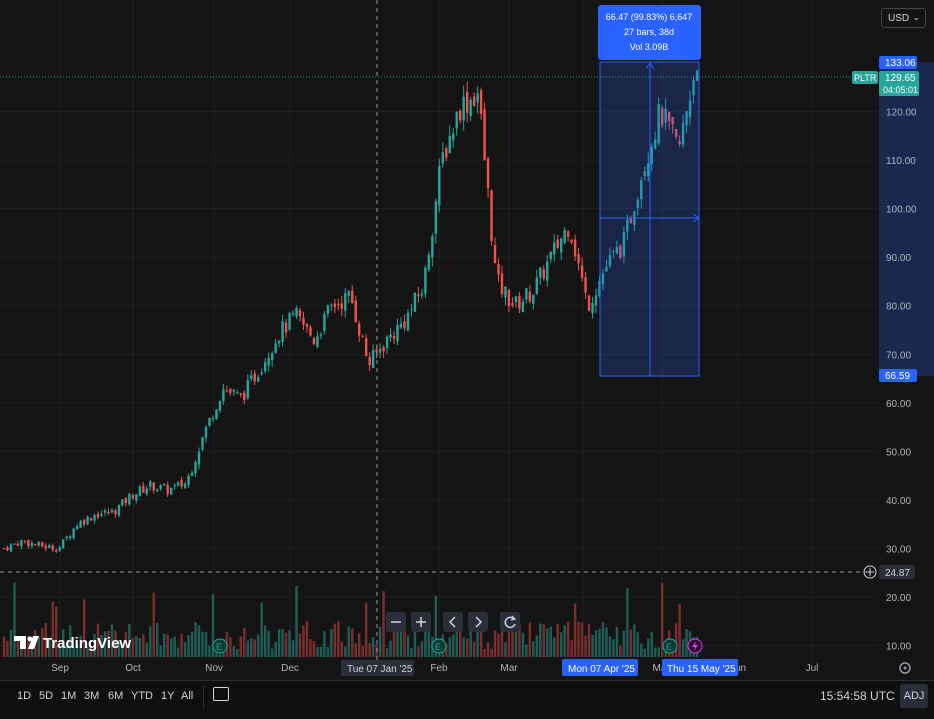 This screenshot has height=719, width=934. I want to click on tradingview-logo: TradingView, so click(72, 643).